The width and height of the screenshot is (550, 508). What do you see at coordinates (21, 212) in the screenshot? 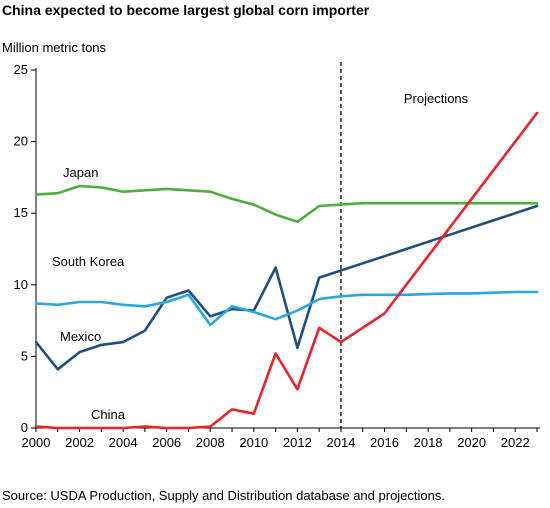
I see `y-tick-label: 15` at bounding box center [21, 212].